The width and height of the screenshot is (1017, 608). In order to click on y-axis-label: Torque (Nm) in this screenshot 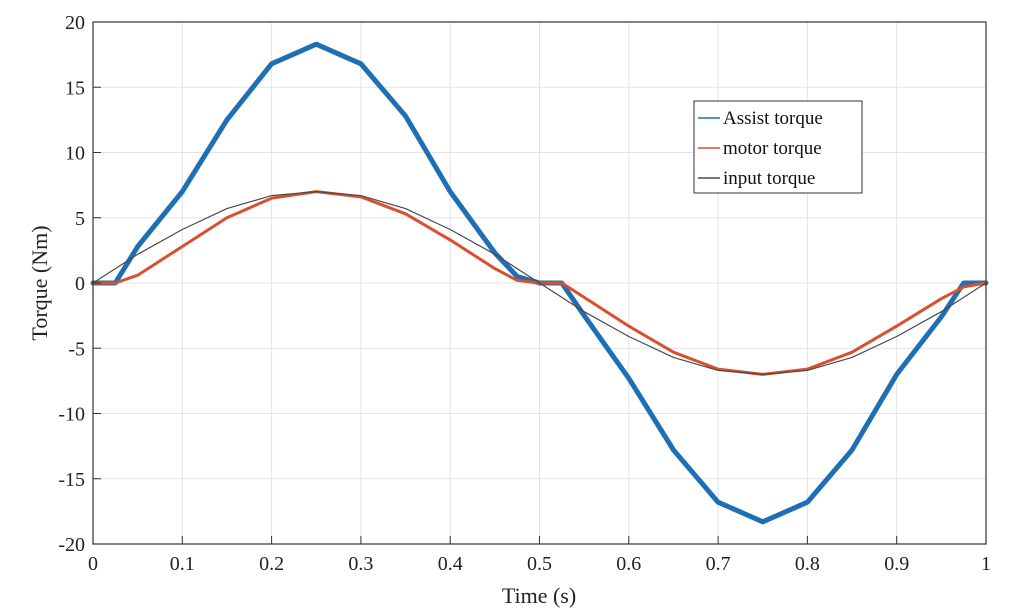, I will do `click(39, 282)`.